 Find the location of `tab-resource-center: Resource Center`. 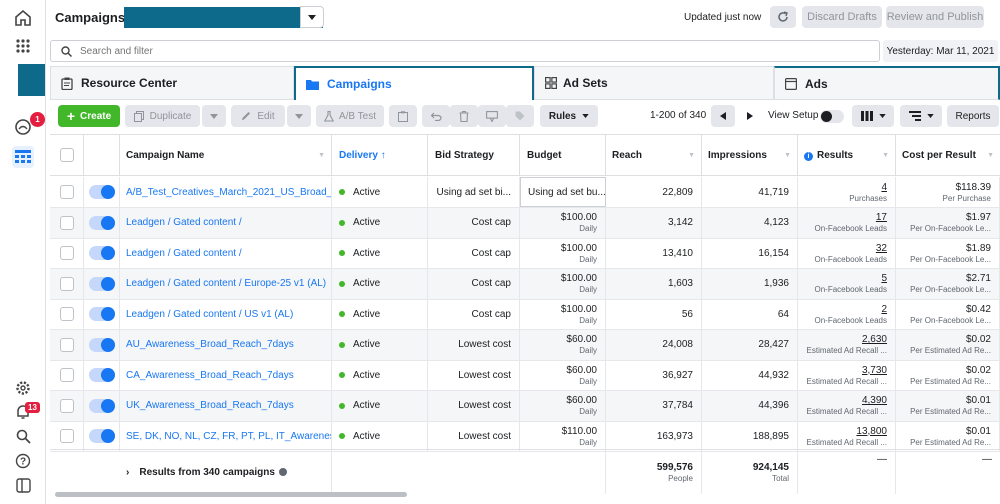

tab-resource-center: Resource Center is located at coordinates (172, 83).